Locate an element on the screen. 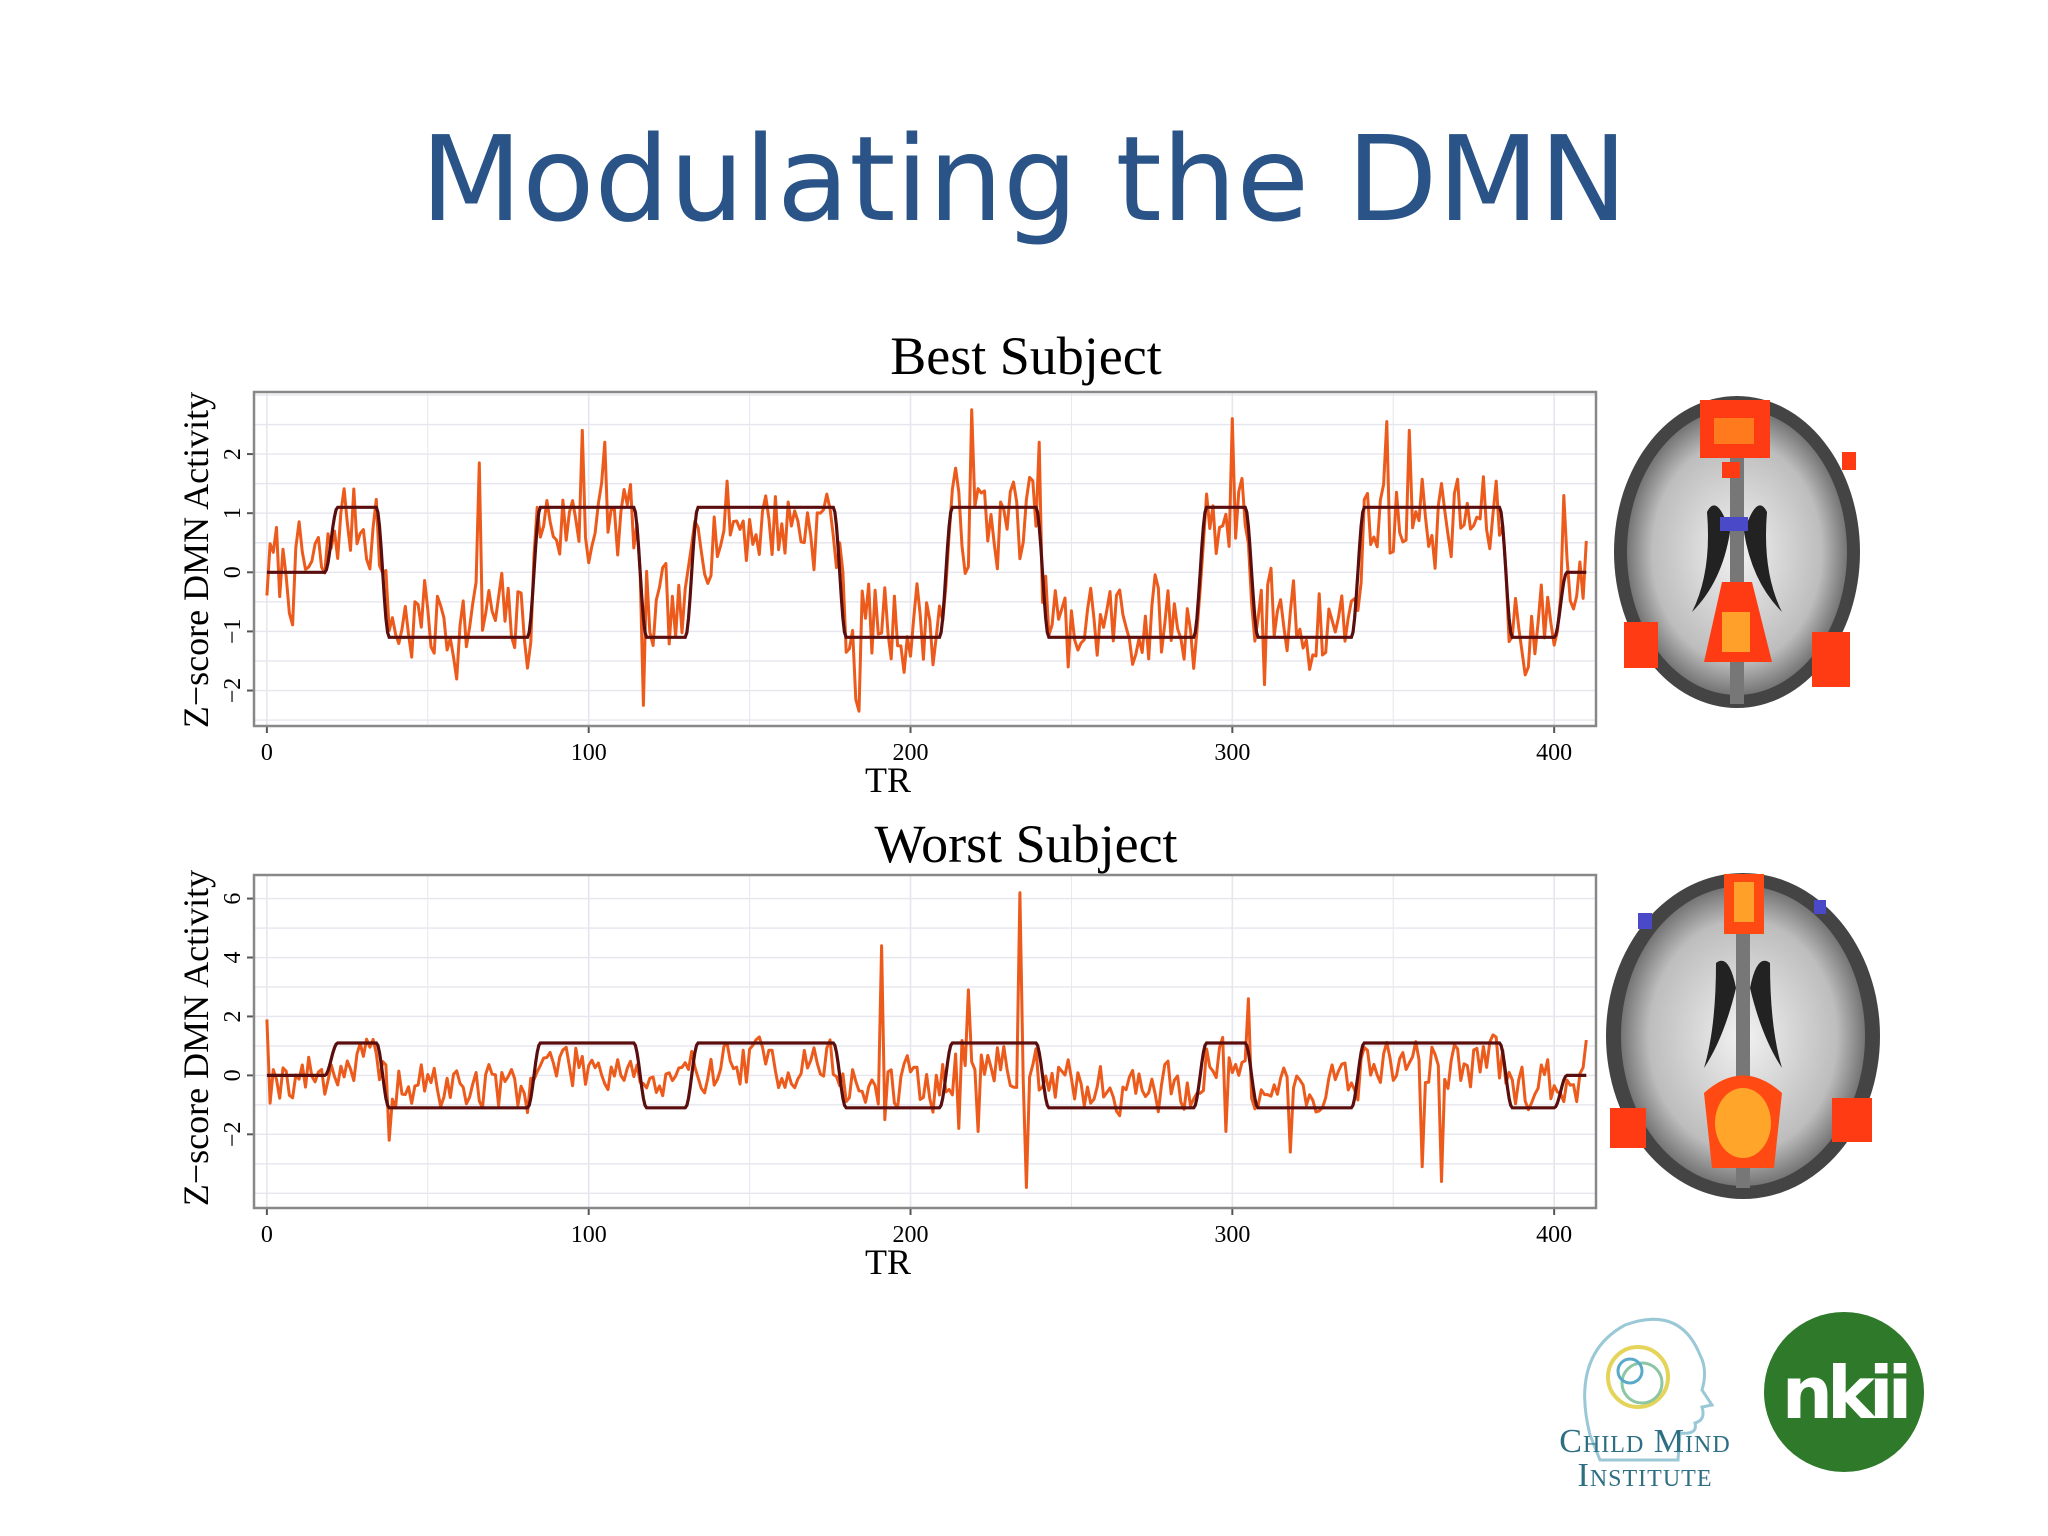  y-tick-label: 4 is located at coordinates (233, 958).